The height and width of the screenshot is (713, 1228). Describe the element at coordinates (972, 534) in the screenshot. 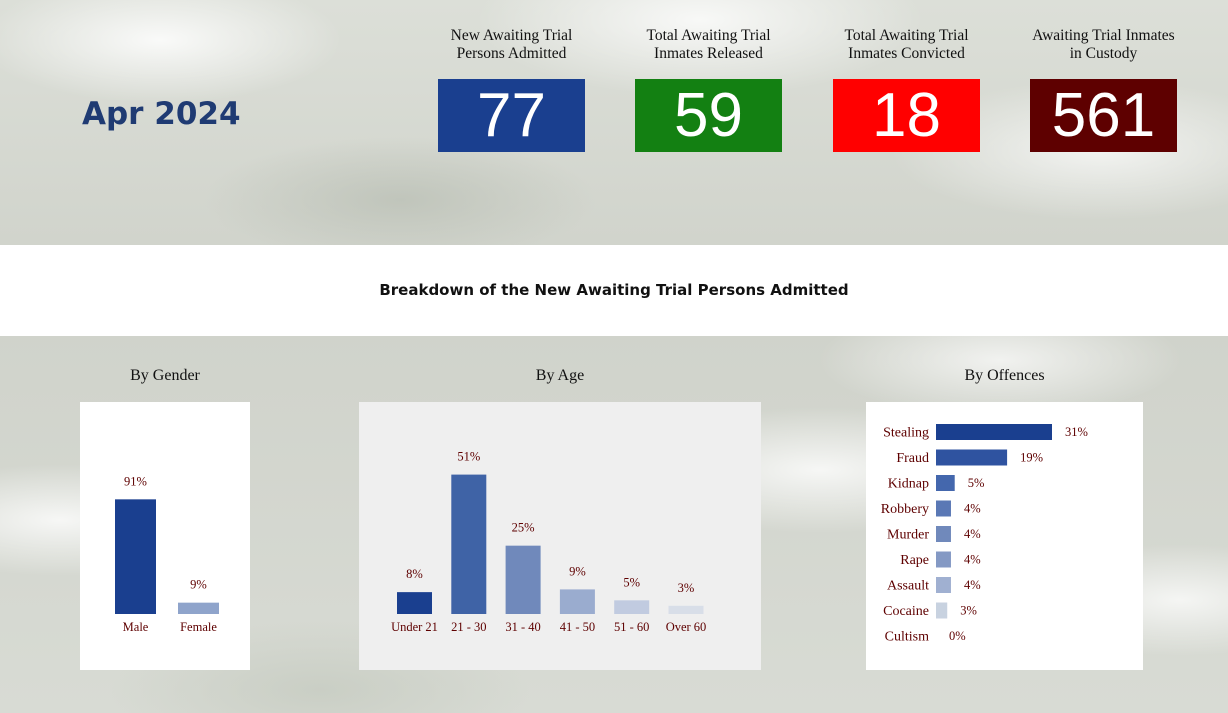

I see `offences-data-label-murder: 4%` at that location.